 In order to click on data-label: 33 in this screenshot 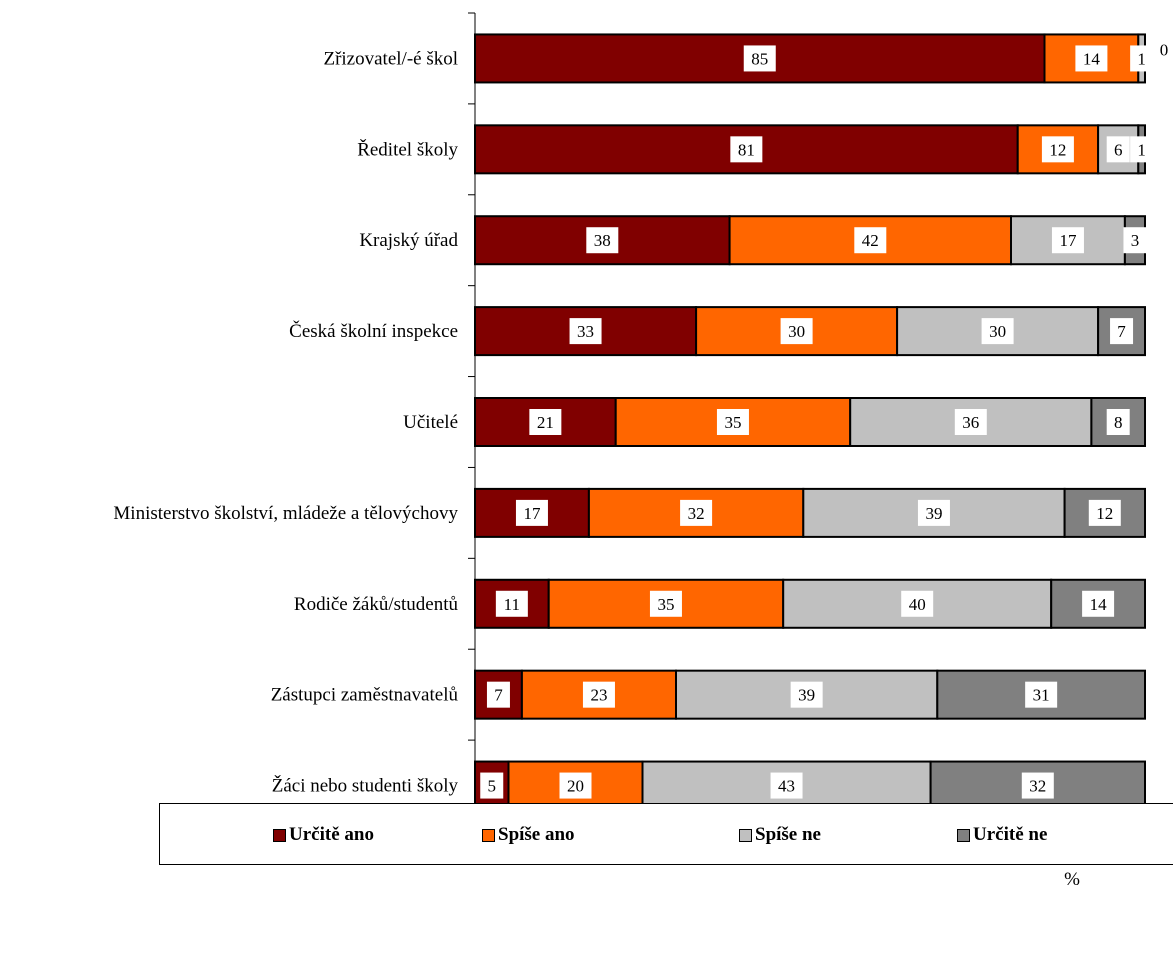, I will do `click(585, 331)`.